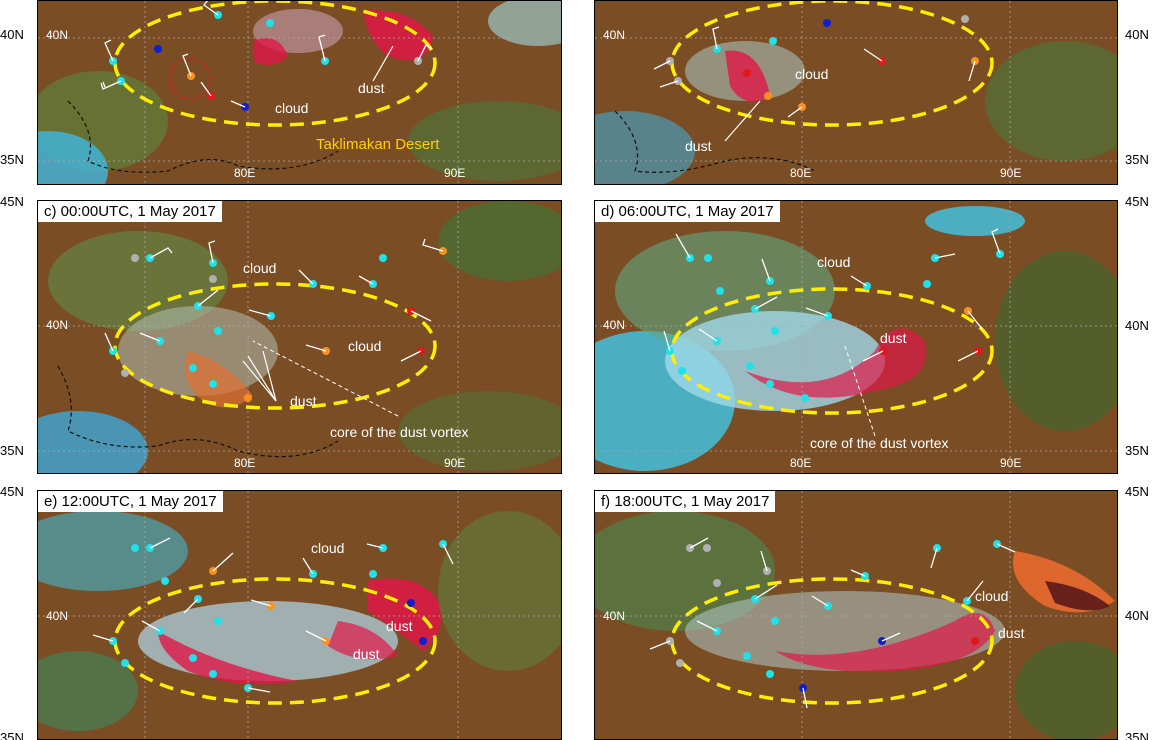  What do you see at coordinates (12, 450) in the screenshot?
I see `left-tick-35n-c: 35N` at bounding box center [12, 450].